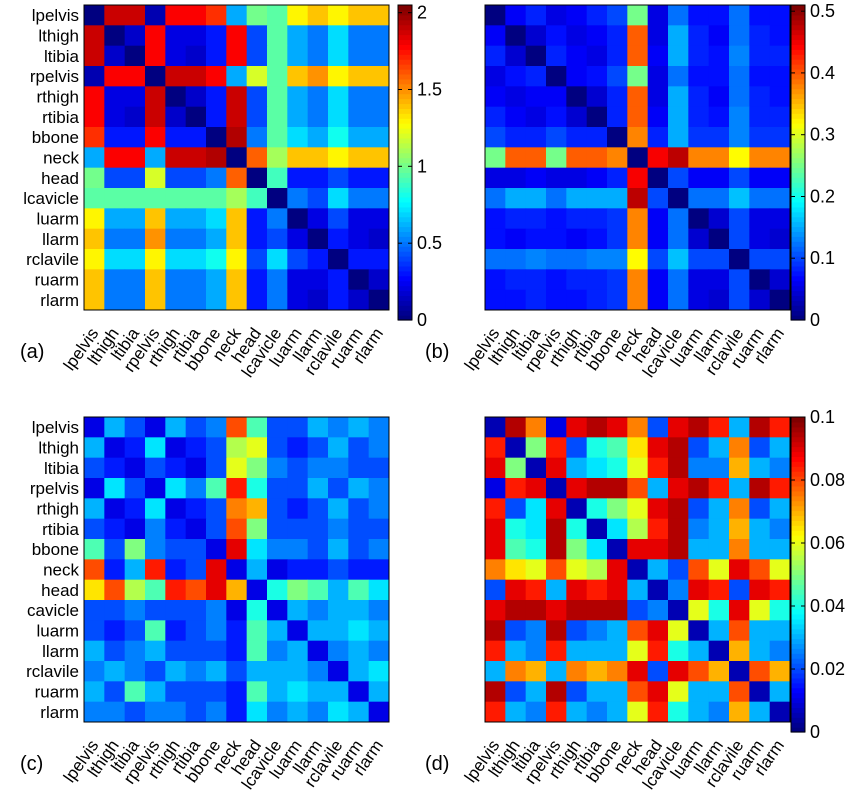 This screenshot has width=850, height=808. Describe the element at coordinates (827, 543) in the screenshot. I see `colorbar-tick-label: 0.06` at that location.